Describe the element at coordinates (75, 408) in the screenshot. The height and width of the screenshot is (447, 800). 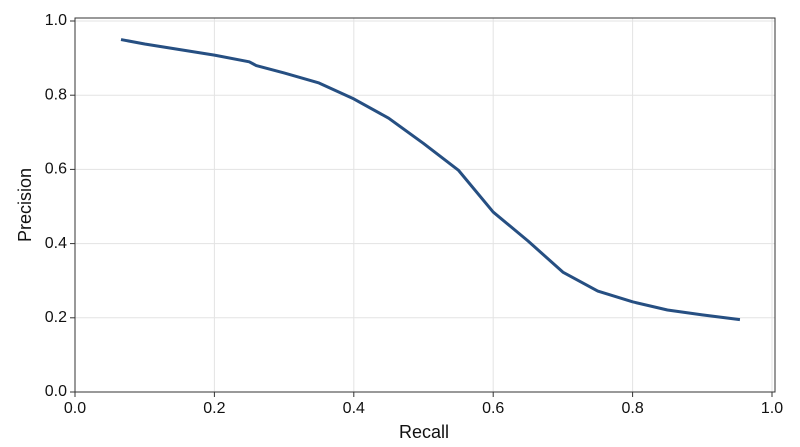
I see `x-tick-label: 0.0` at that location.